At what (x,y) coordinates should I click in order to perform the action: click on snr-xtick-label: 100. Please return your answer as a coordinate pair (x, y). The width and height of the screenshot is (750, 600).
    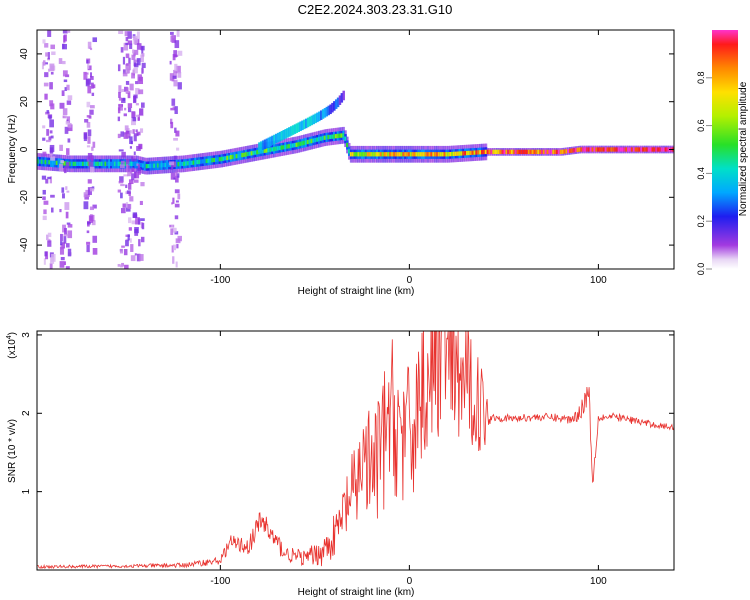
    Looking at the image, I should click on (598, 581).